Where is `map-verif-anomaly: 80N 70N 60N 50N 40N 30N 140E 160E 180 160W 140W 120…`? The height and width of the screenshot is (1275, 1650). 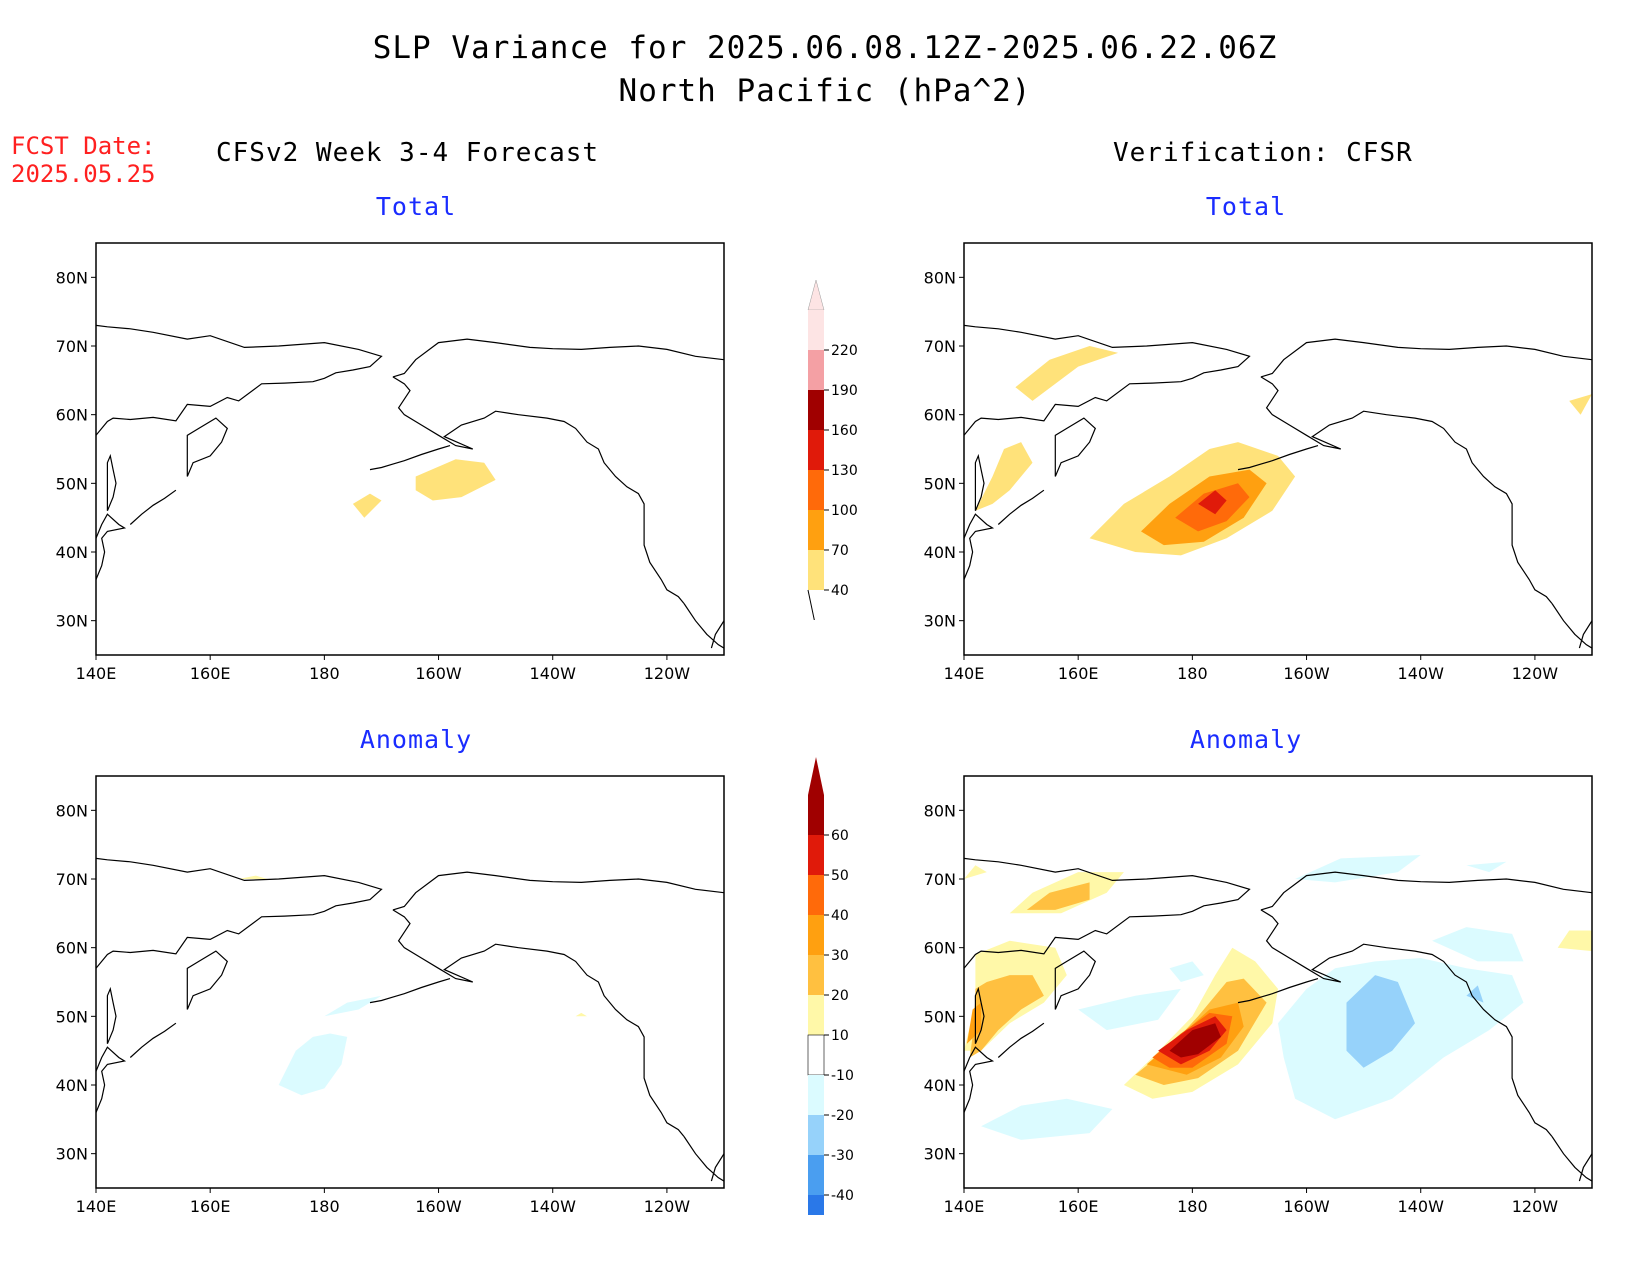
map-verif-anomaly: 80N 70N 60N 50N 40N 30N 140E 160E 180 160W 140W 120… is located at coordinates (1258, 995).